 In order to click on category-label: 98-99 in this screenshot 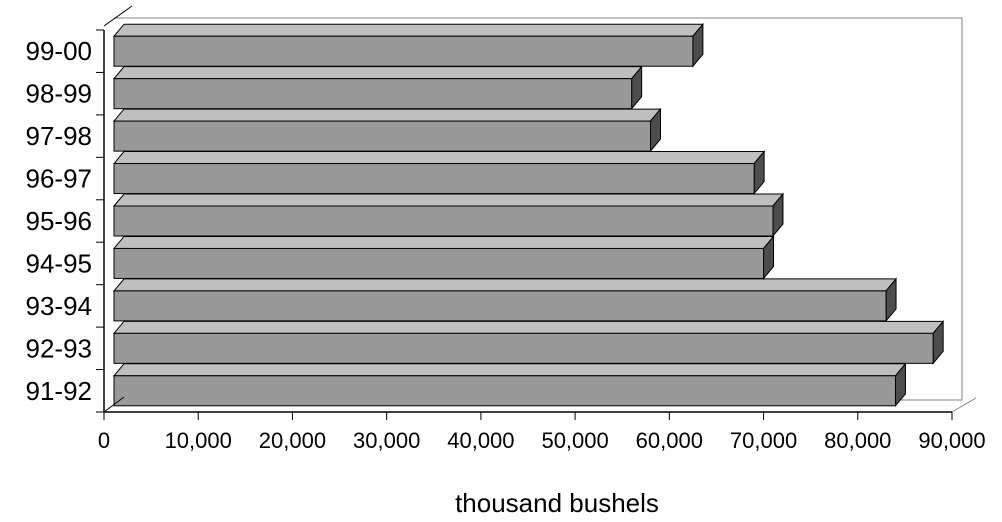, I will do `click(59, 94)`.